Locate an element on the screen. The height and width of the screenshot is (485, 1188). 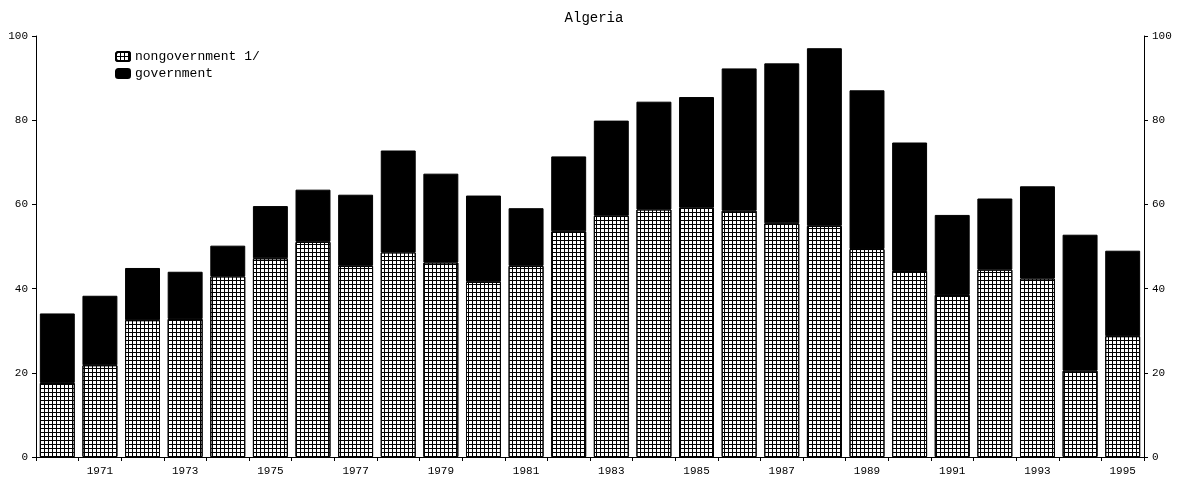
legend-label: nongovernment 1/ is located at coordinates (198, 56).